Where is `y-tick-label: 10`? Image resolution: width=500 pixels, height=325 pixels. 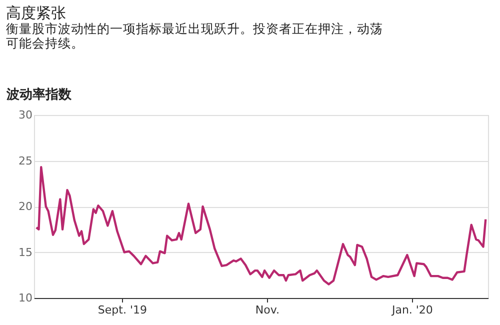
y-tick-label: 10 is located at coordinates (25, 298).